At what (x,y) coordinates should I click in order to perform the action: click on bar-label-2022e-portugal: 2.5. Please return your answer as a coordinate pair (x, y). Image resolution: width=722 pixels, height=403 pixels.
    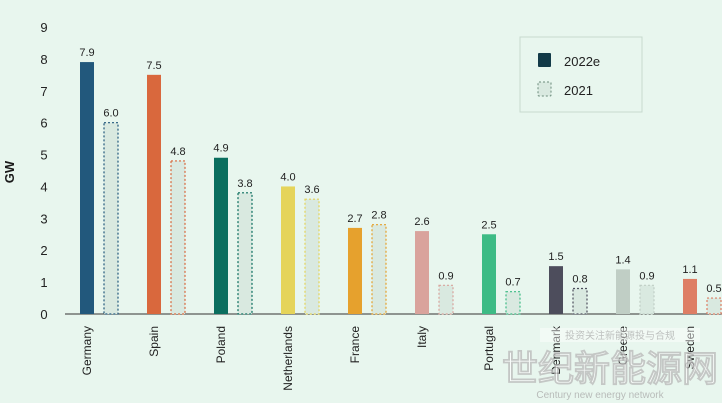
    Looking at the image, I should click on (488, 225).